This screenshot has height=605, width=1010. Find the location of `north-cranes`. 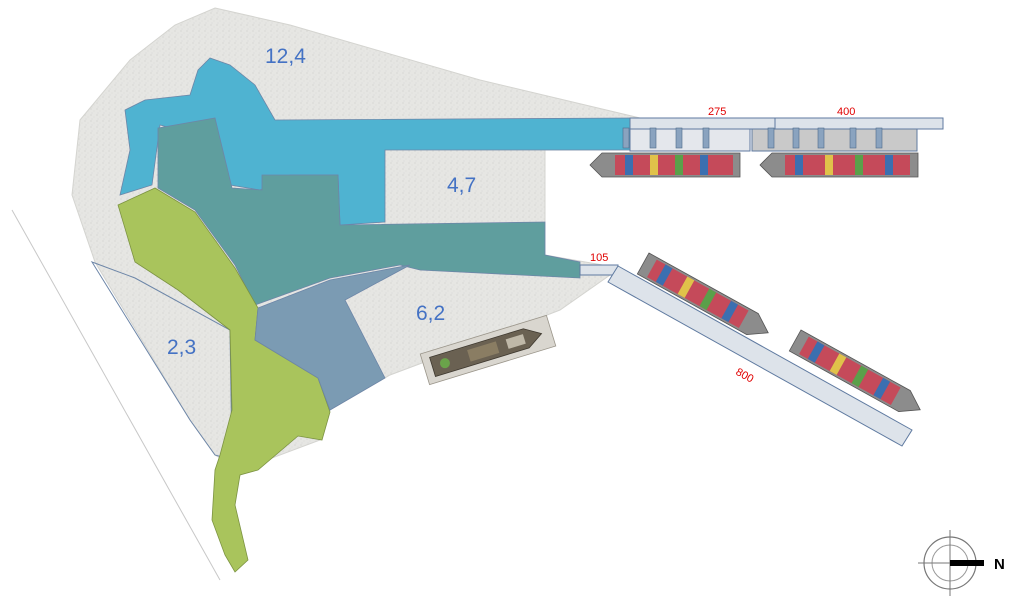

north-cranes is located at coordinates (752, 138).